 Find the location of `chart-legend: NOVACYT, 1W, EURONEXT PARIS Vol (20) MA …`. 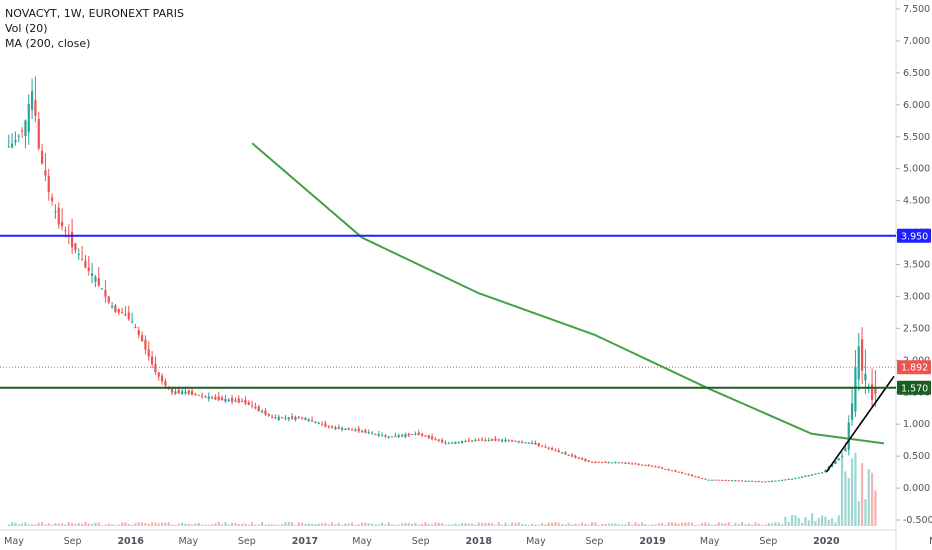

chart-legend: NOVACYT, 1W, EURONEXT PARIS Vol (20) MA … is located at coordinates (94, 28).